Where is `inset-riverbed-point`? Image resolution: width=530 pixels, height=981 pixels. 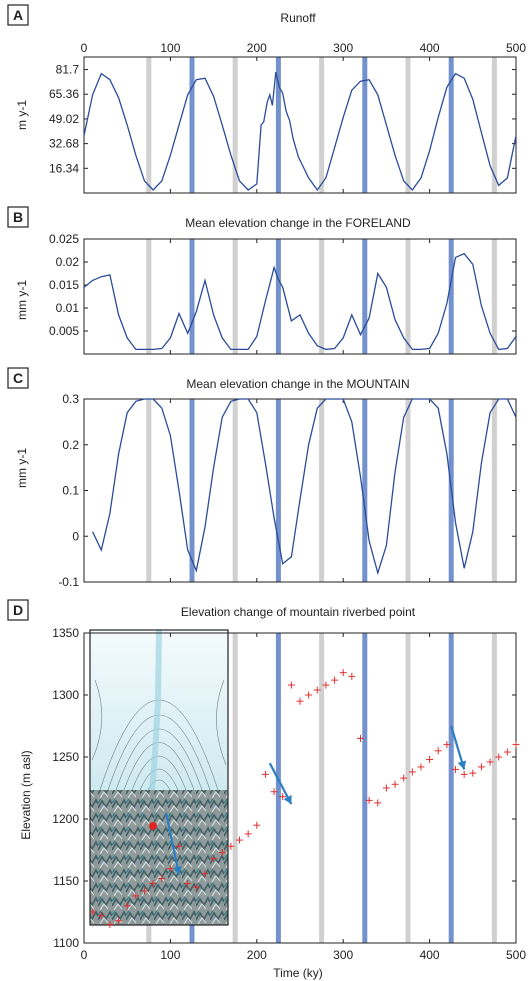 inset-riverbed-point is located at coordinates (153, 826).